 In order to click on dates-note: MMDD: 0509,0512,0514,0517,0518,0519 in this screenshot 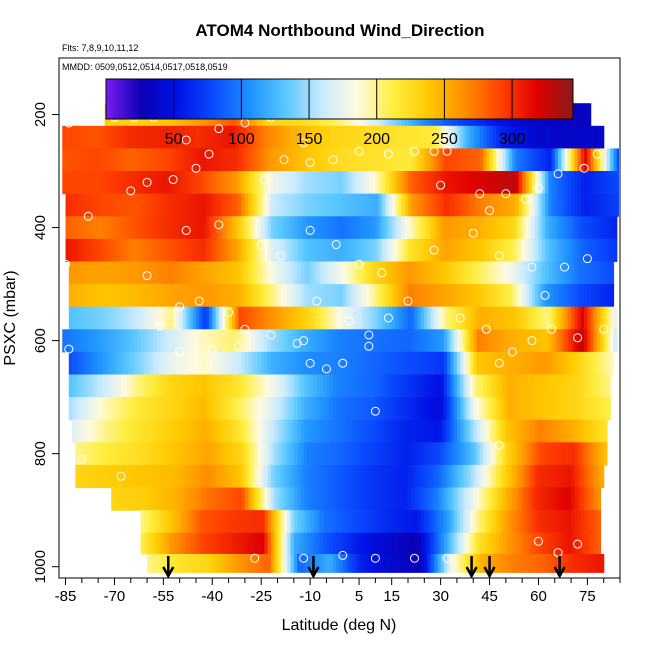, I will do `click(145, 67)`.